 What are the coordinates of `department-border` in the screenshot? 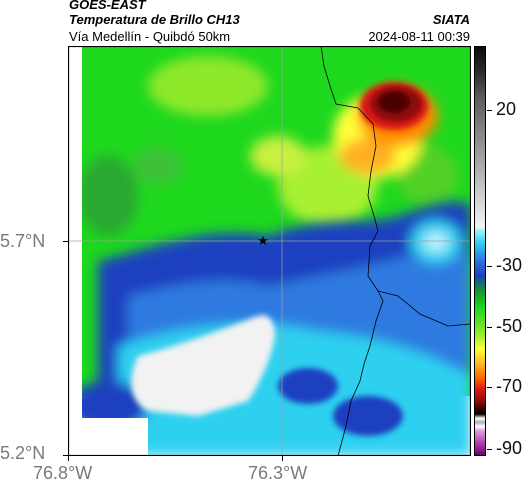 It's located at (352, 251).